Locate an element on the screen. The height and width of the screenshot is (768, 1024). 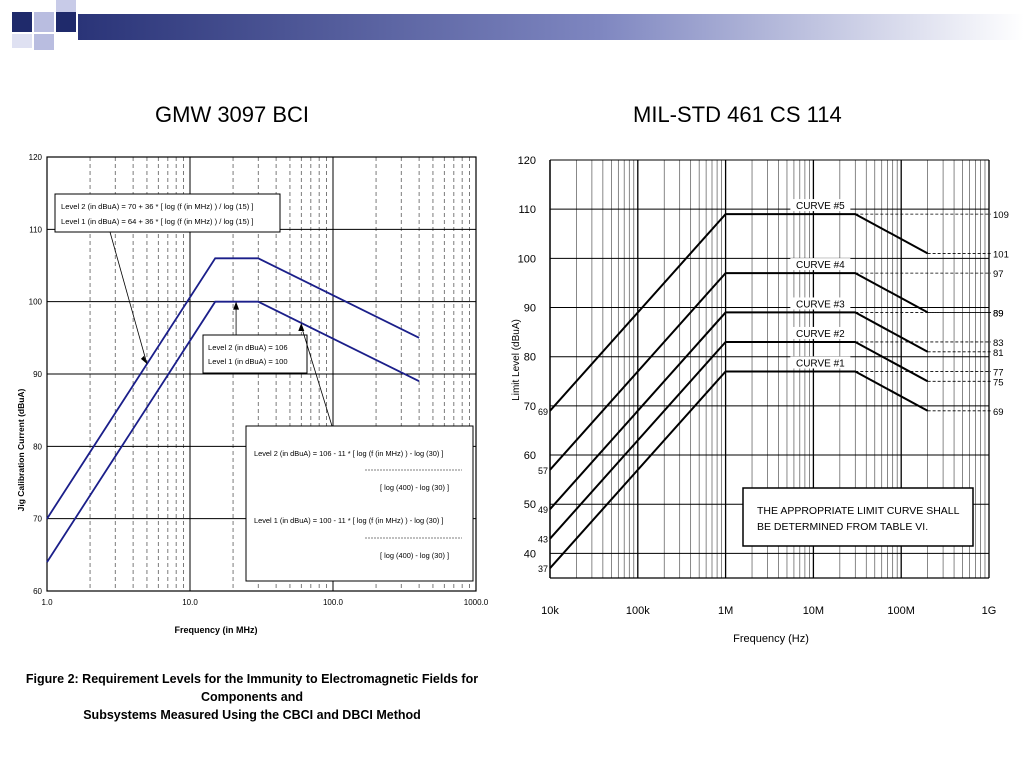
right-value-label: 97 is located at coordinates (998, 274).